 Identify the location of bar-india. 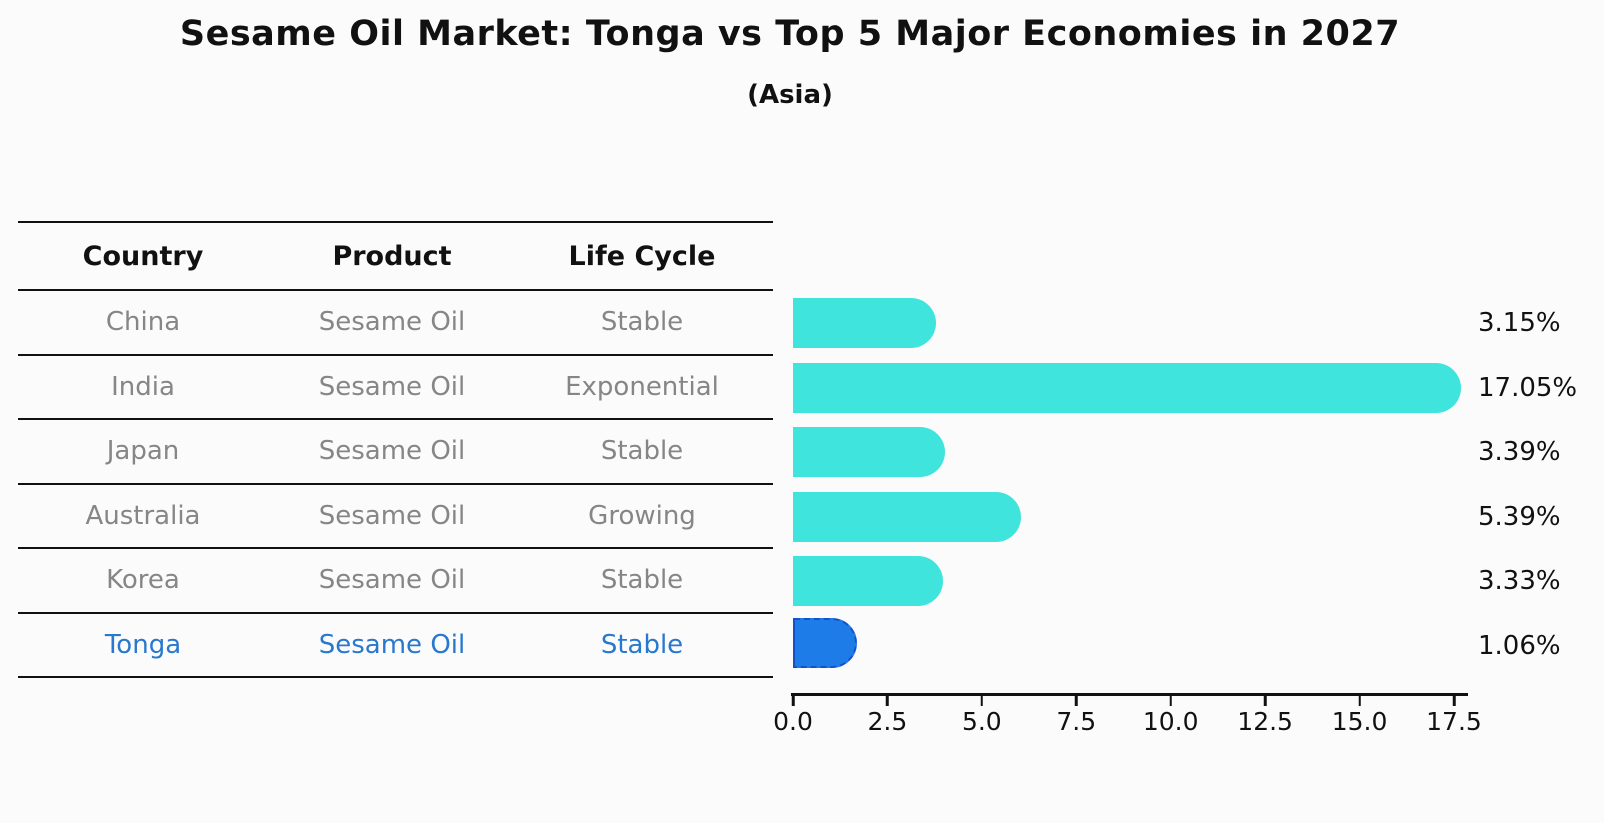
(1127, 387).